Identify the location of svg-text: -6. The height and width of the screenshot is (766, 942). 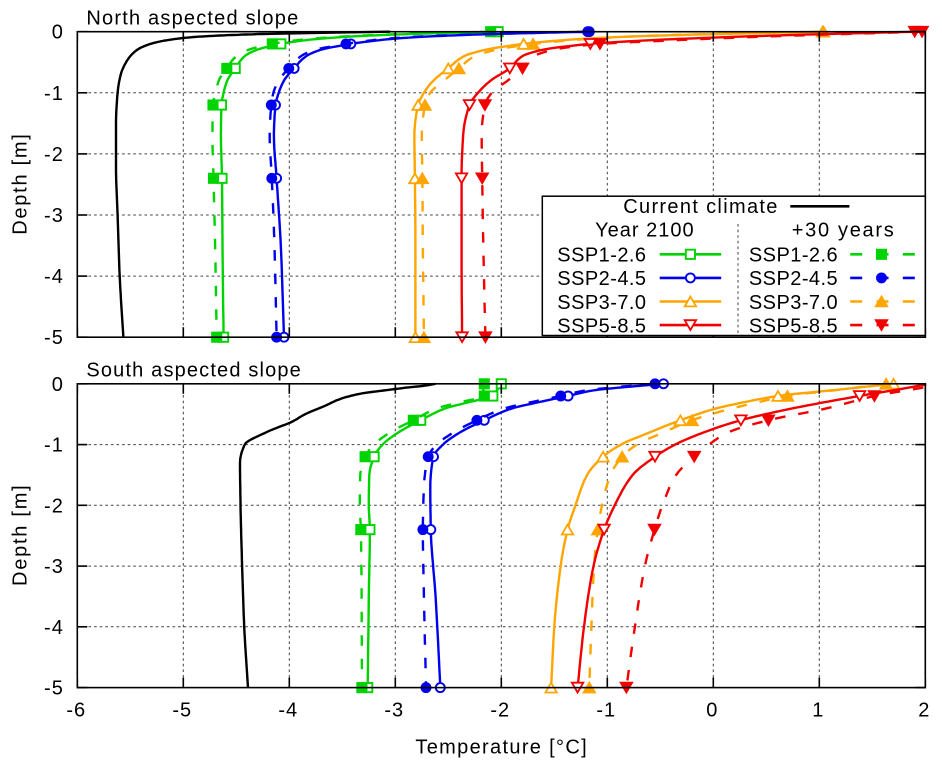
(76, 711).